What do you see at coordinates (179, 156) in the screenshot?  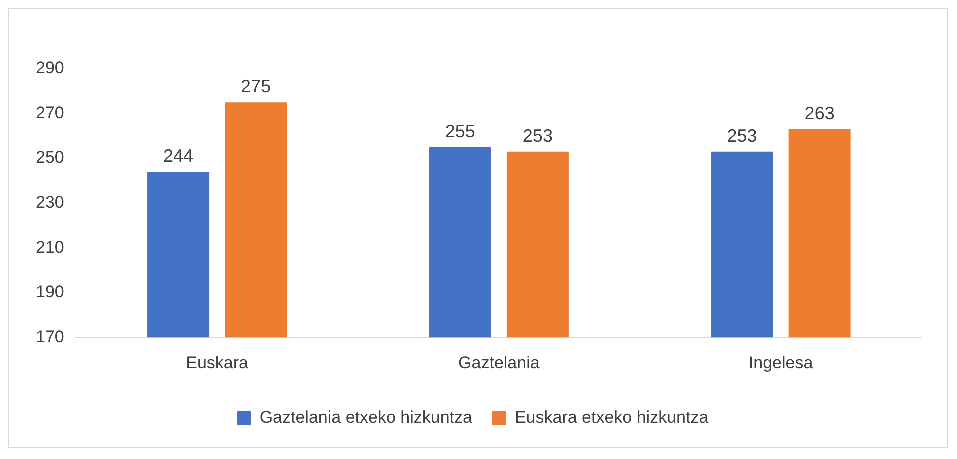 I see `data-label: 244` at bounding box center [179, 156].